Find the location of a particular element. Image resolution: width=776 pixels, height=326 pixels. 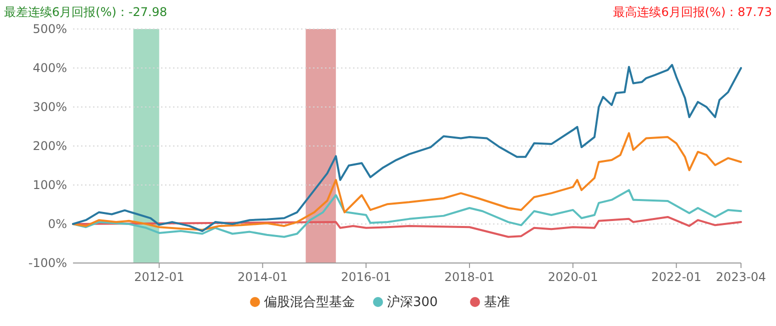

y-tick-label: 300% is located at coordinates (49, 107).